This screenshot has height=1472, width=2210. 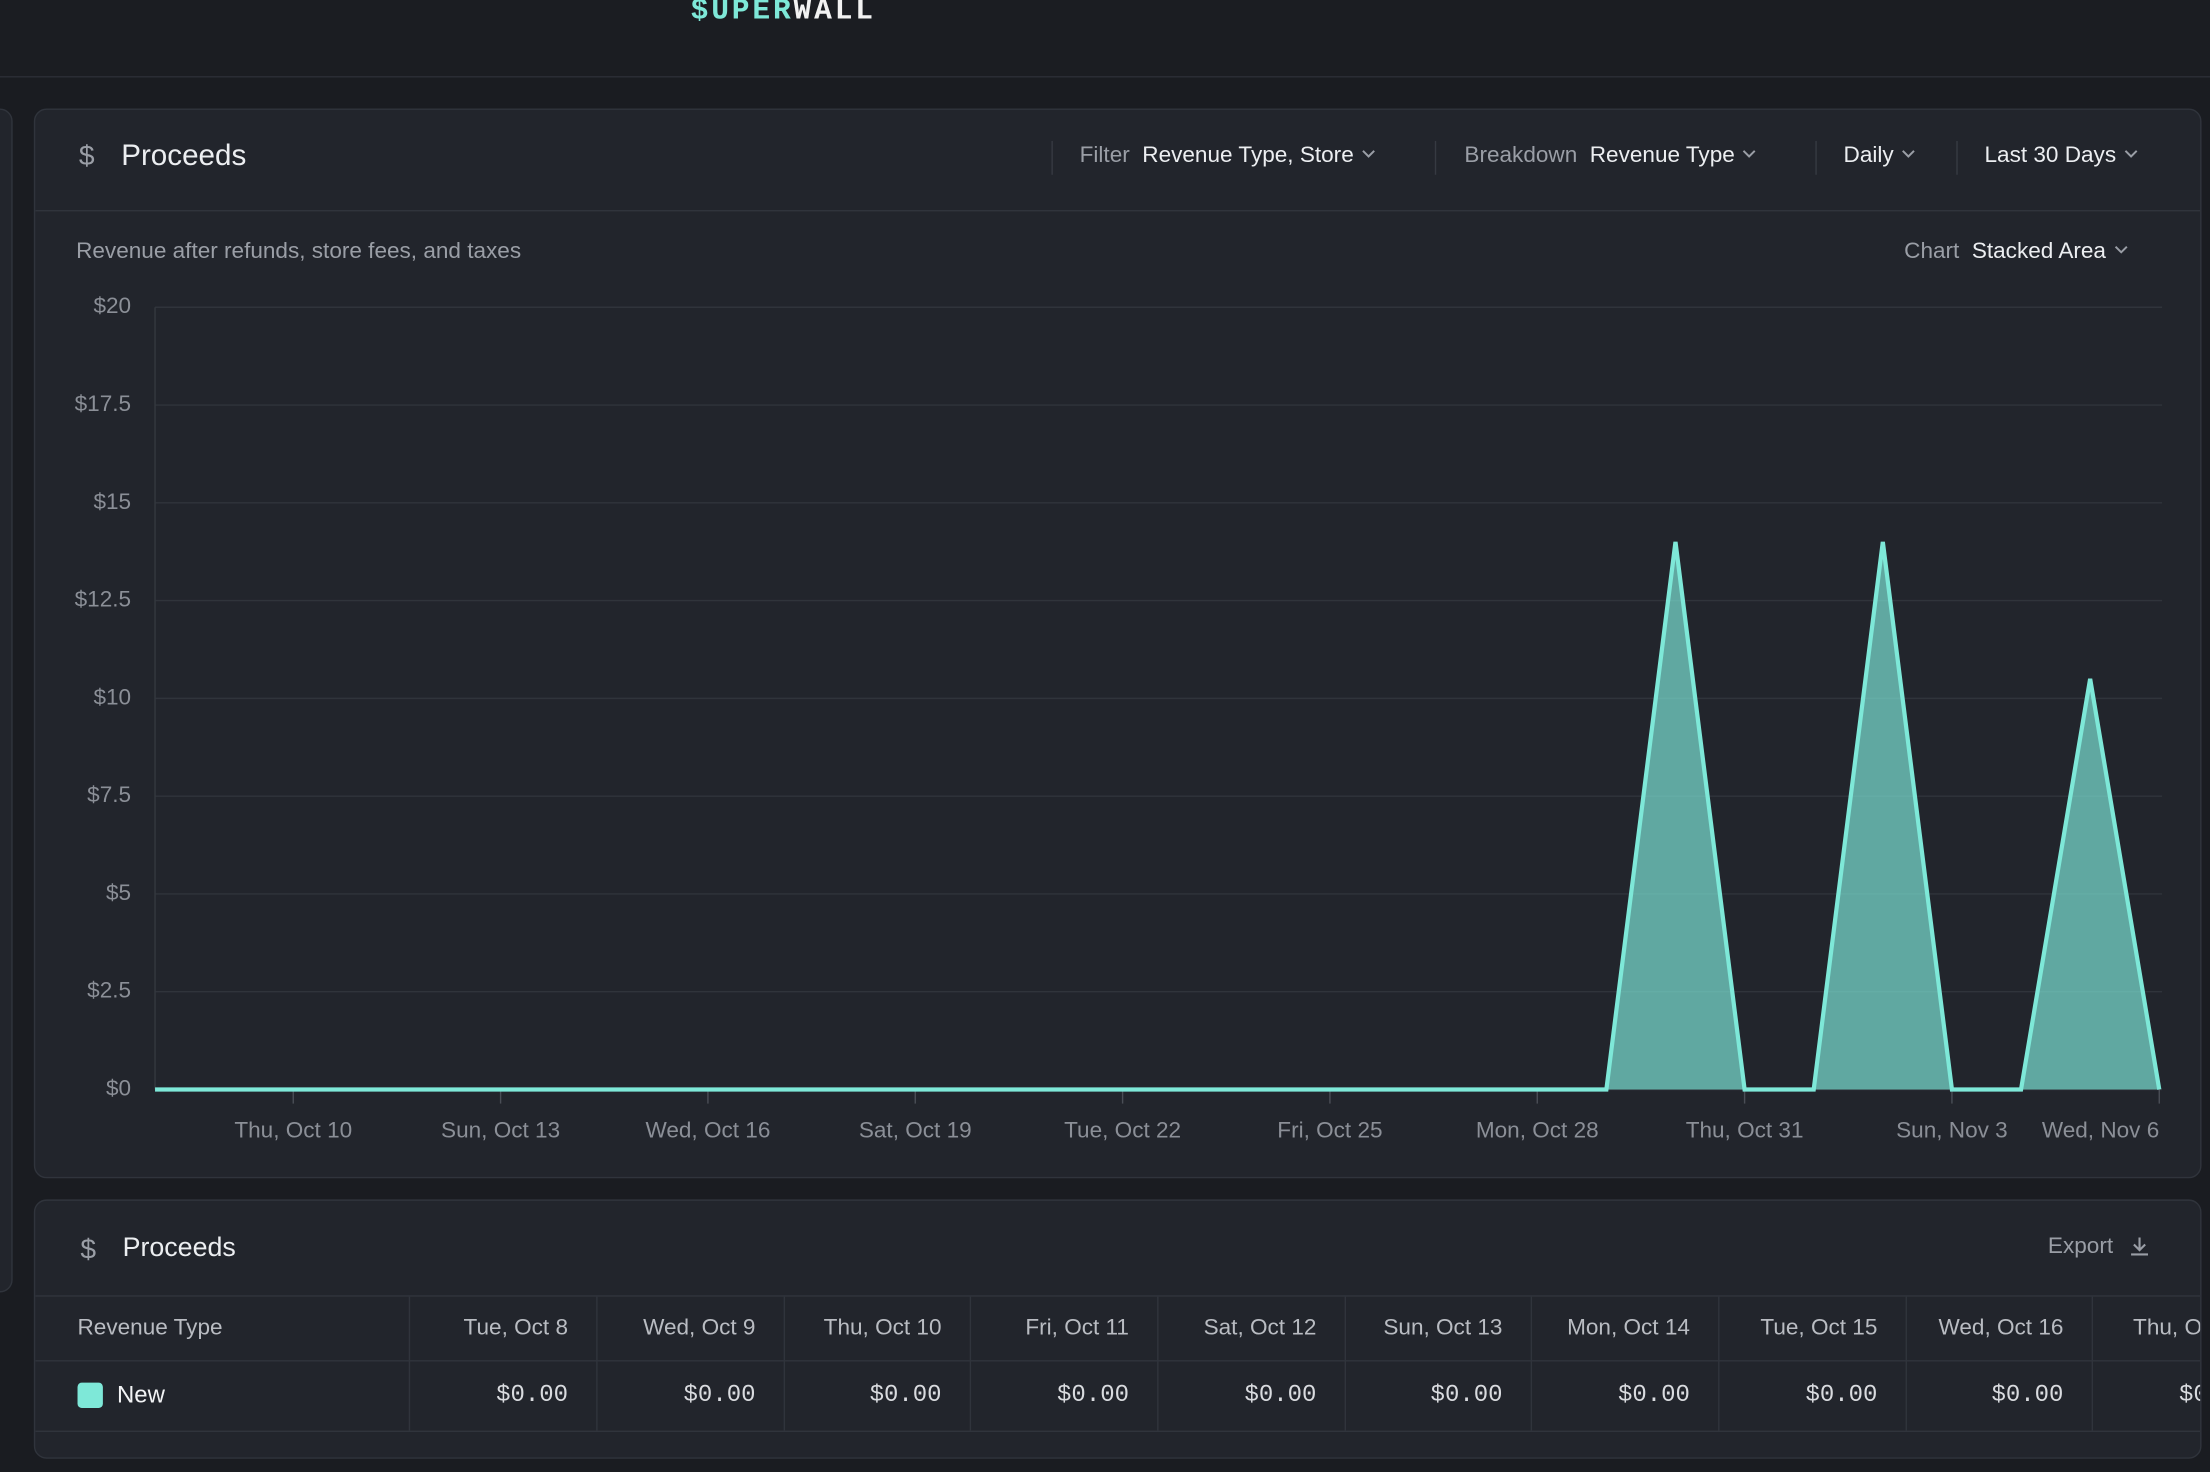 What do you see at coordinates (692, 1329) in the screenshot?
I see `column-header: Wed, Oct 9` at bounding box center [692, 1329].